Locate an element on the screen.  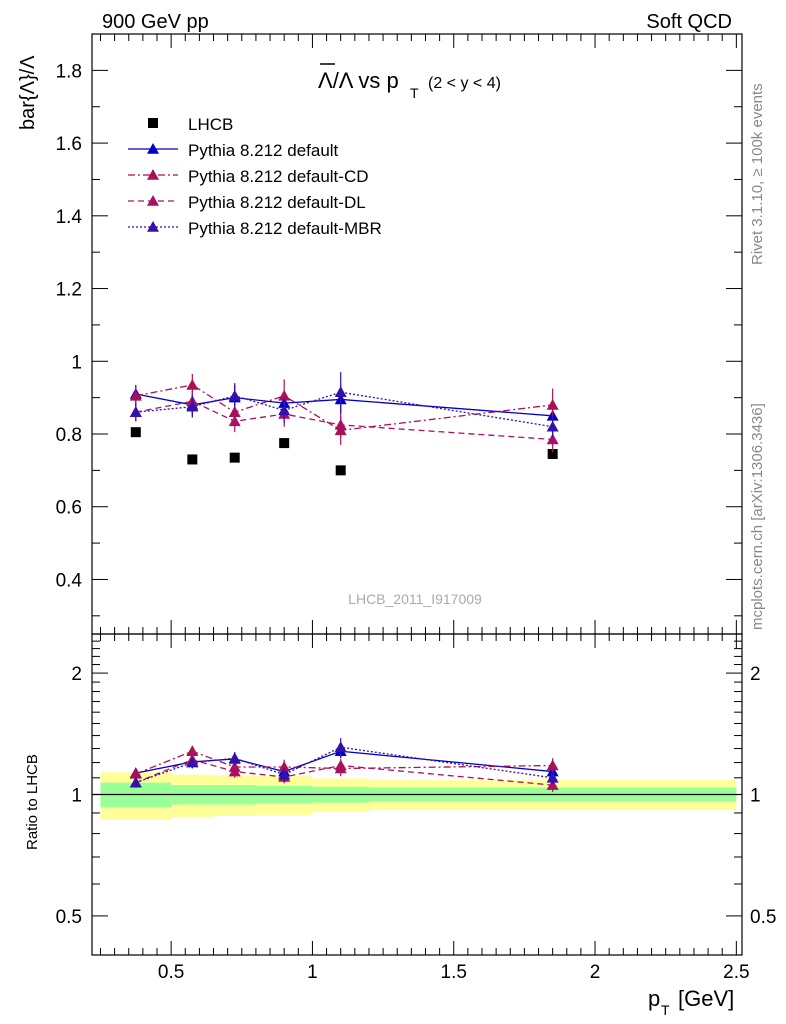
main-series-mbr is located at coordinates (344, 405).